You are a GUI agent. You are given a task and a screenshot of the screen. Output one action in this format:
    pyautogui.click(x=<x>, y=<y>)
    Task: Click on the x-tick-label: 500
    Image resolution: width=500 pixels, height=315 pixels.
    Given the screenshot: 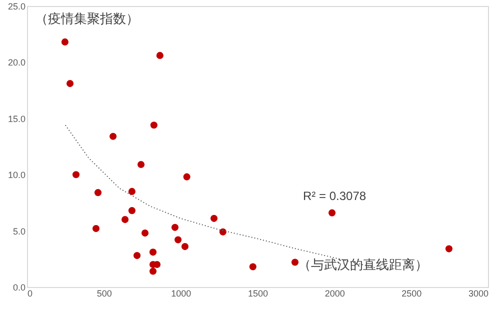 What is the action you would take?
    pyautogui.click(x=104, y=293)
    